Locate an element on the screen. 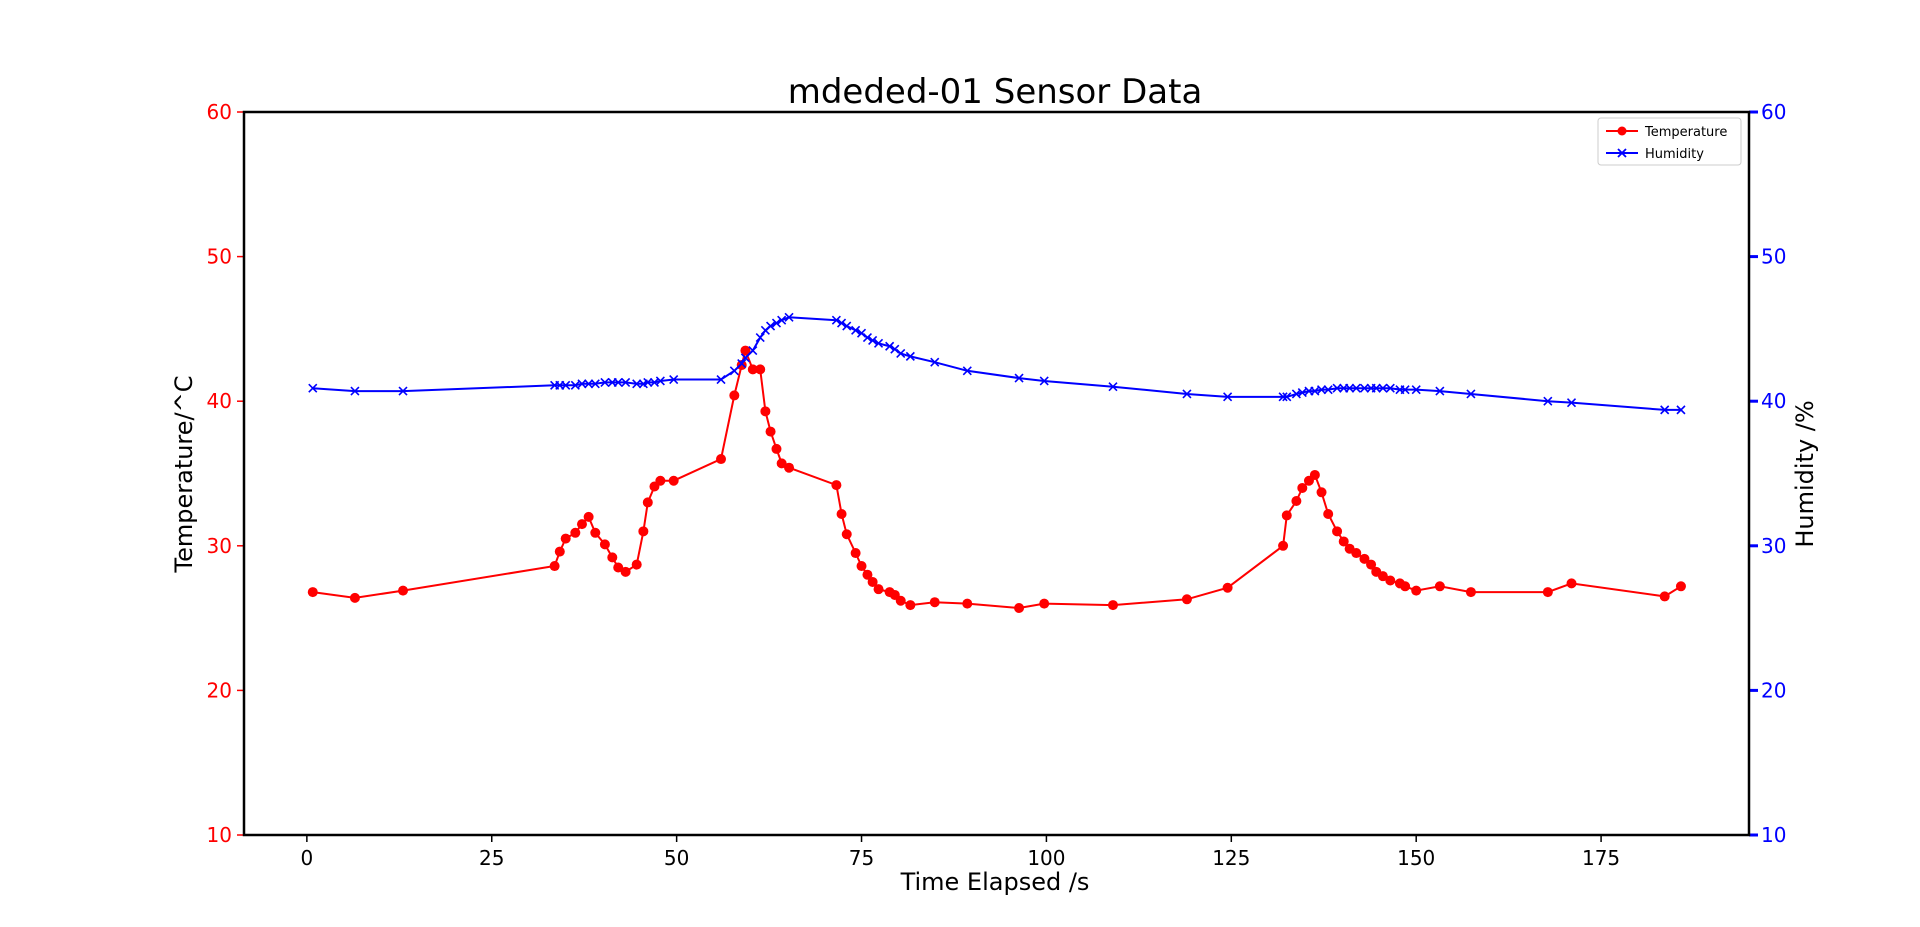 The height and width of the screenshot is (927, 1920). legend-temperature-marker is located at coordinates (1622, 131).